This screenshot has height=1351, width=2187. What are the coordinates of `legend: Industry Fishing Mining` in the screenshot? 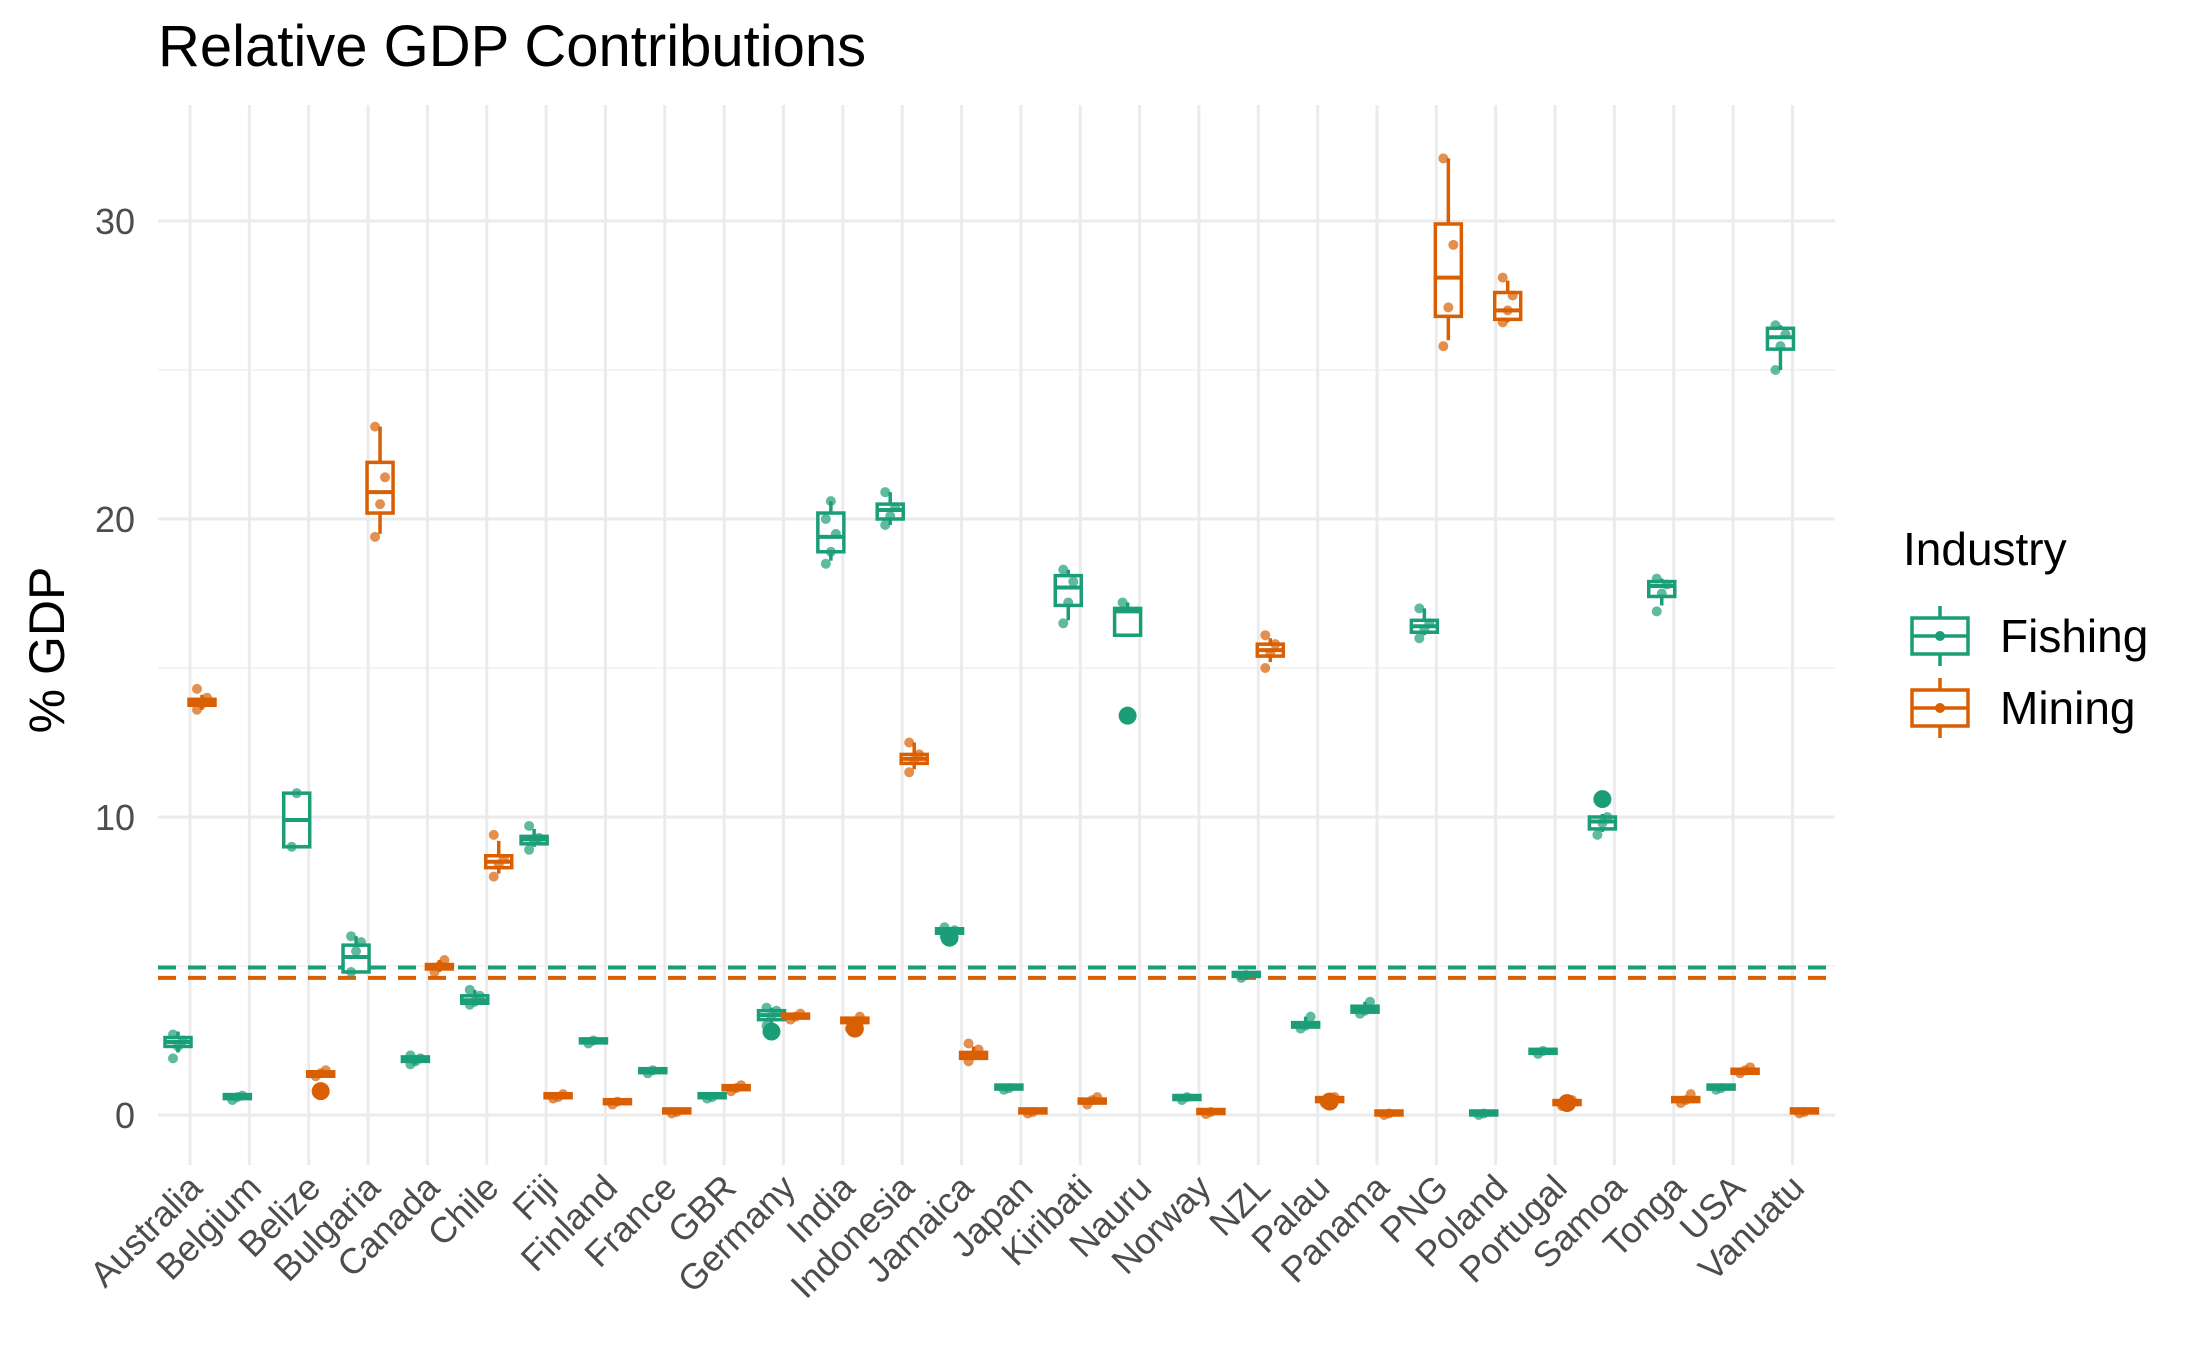 It's located at (2025, 630).